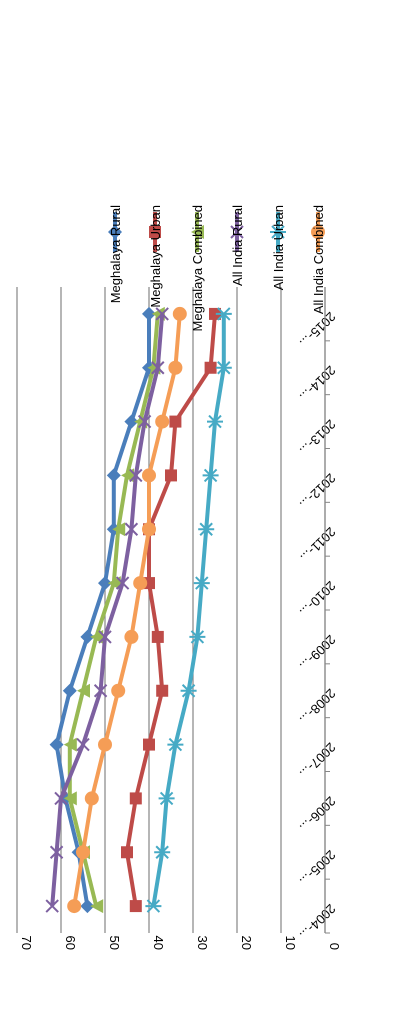 The height and width of the screenshot is (1009, 393). What do you see at coordinates (290, 943) in the screenshot?
I see `y-tick-label: 10` at bounding box center [290, 943].